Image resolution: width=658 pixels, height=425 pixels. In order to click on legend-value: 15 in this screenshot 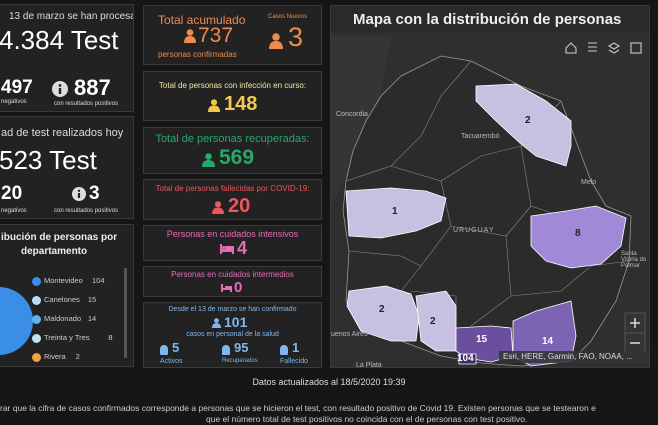, I will do `click(92, 299)`.